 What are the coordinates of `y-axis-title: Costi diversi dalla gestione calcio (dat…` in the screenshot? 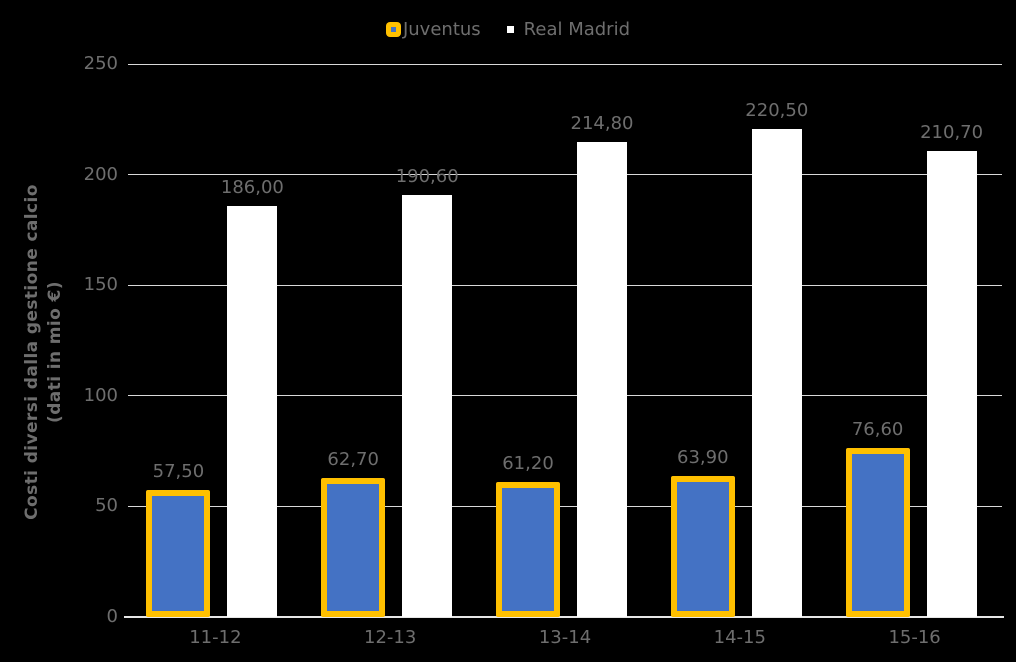 It's located at (44, 352).